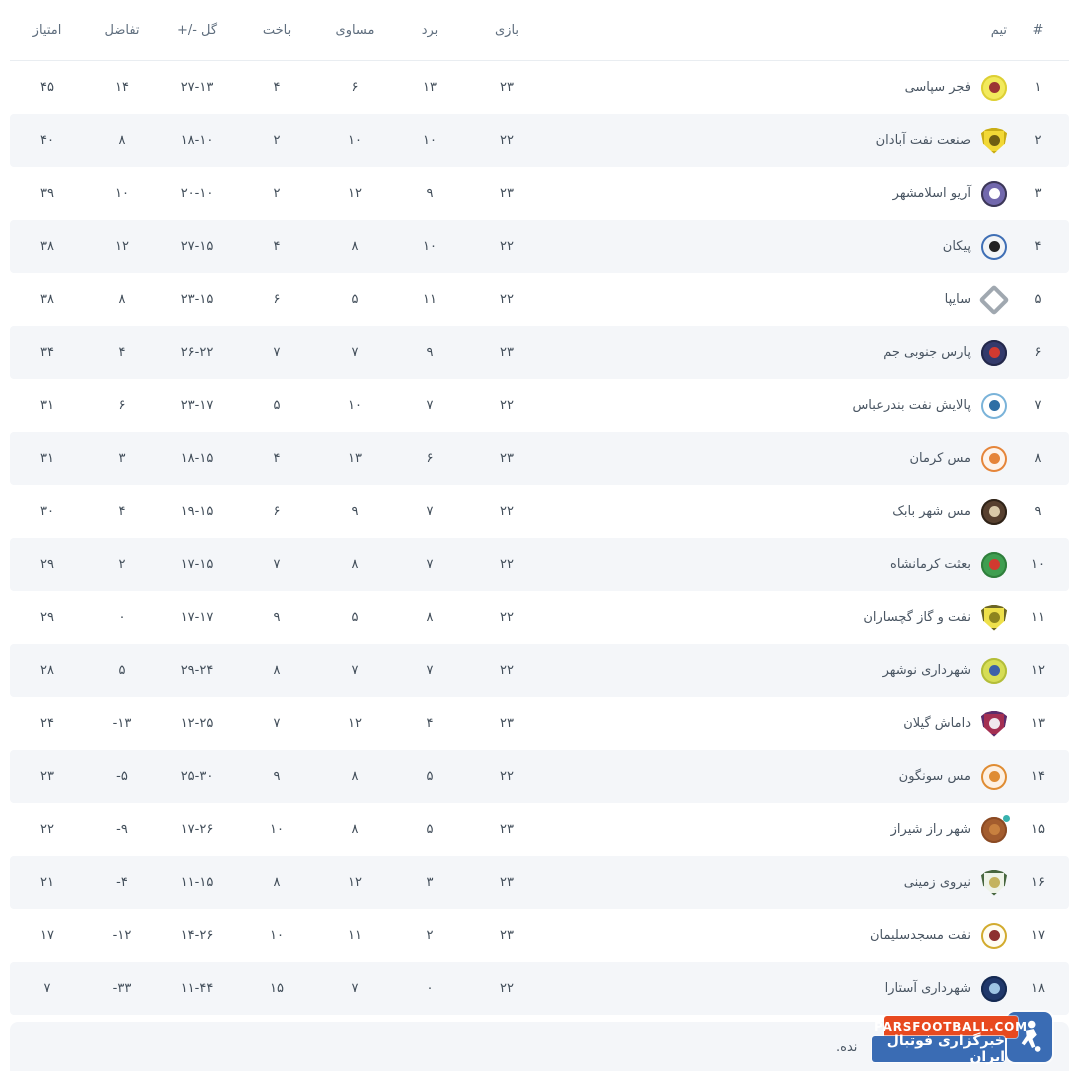 The height and width of the screenshot is (1071, 1079). What do you see at coordinates (430, 87) in the screenshot?
I see `won-cell: ۱۳` at bounding box center [430, 87].